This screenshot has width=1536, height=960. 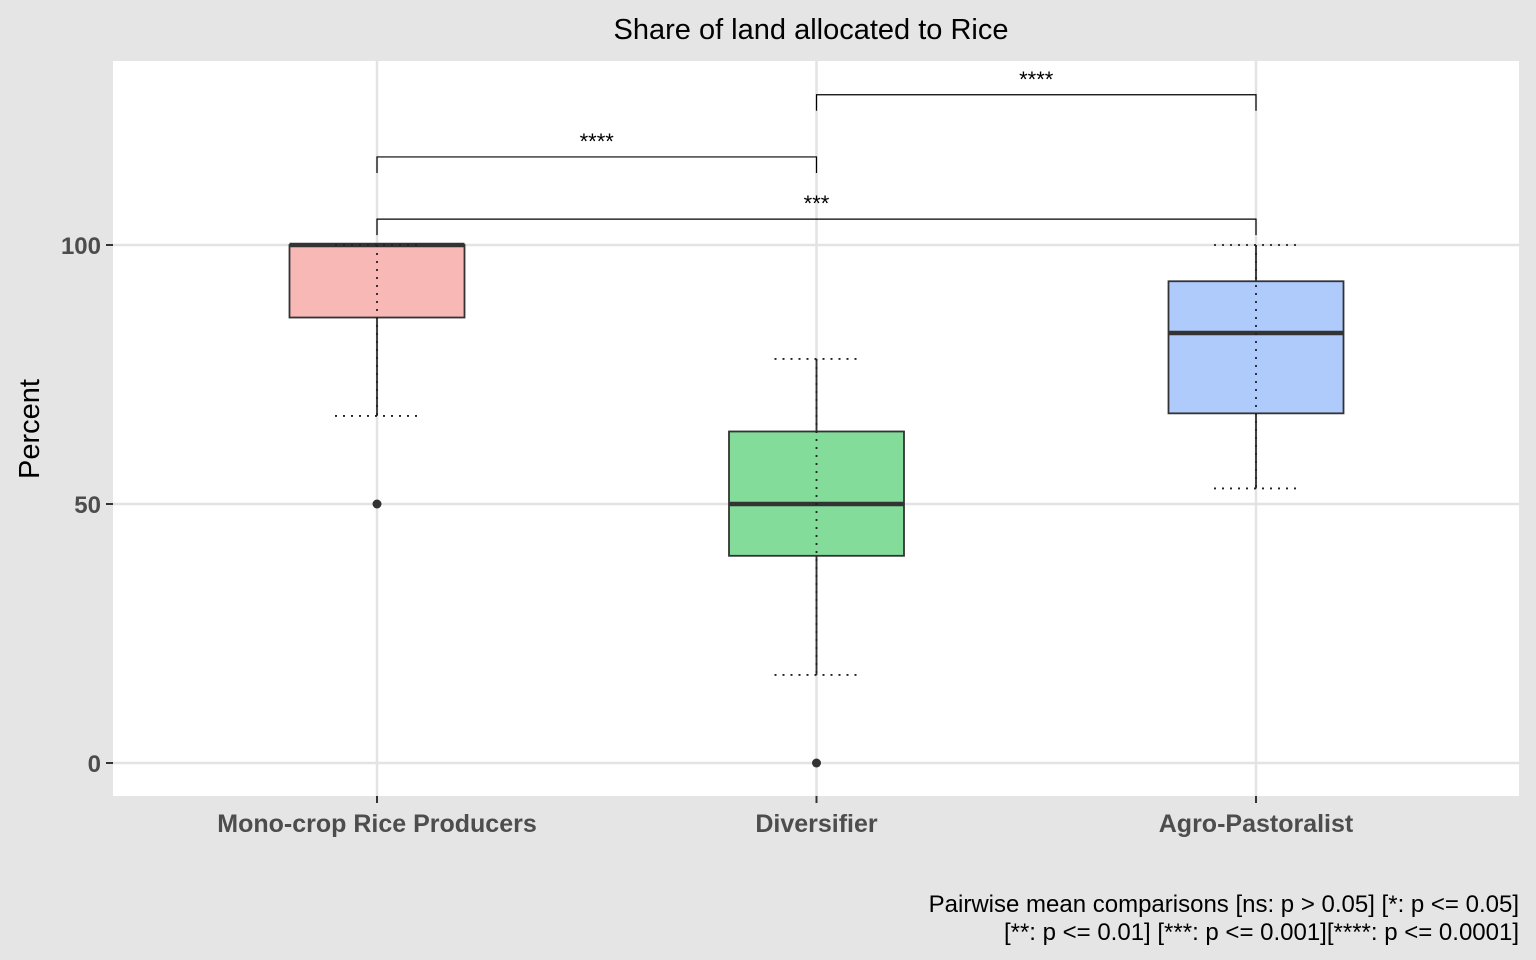 I want to click on y-tick-label: 50, so click(x=87, y=505).